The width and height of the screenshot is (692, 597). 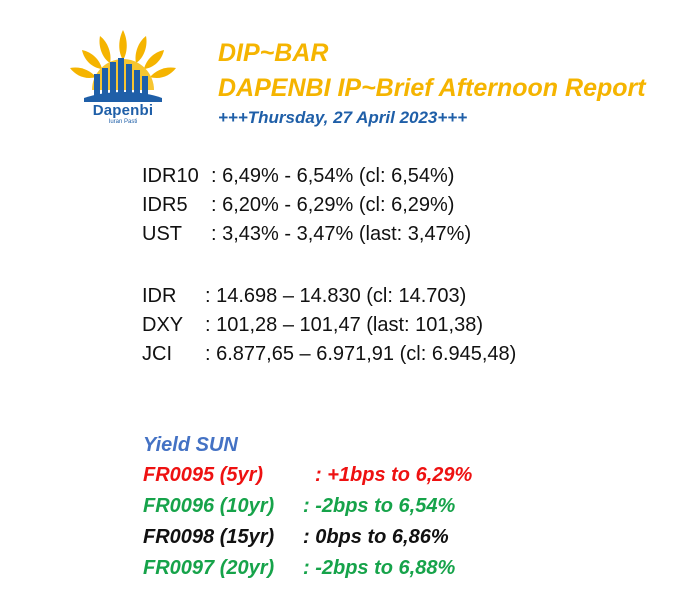 I want to click on bond-row: FR0097 (20yr) : -2bps to 6,88%, so click(x=299, y=572).